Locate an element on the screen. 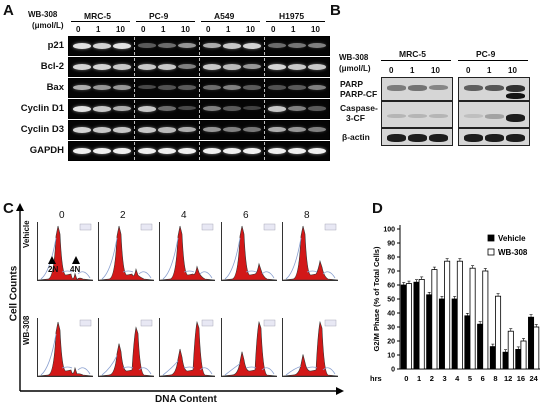  timepoint-label: 2 is located at coordinates (123, 215).